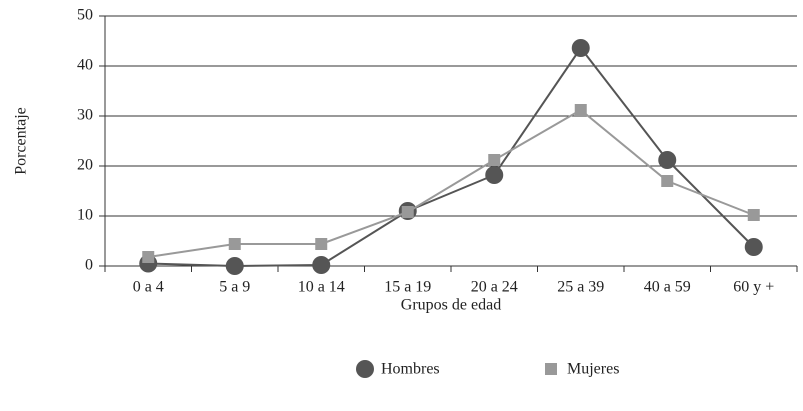 The width and height of the screenshot is (803, 411). What do you see at coordinates (234, 287) in the screenshot?
I see `x-tick-label: 5 a 9` at bounding box center [234, 287].